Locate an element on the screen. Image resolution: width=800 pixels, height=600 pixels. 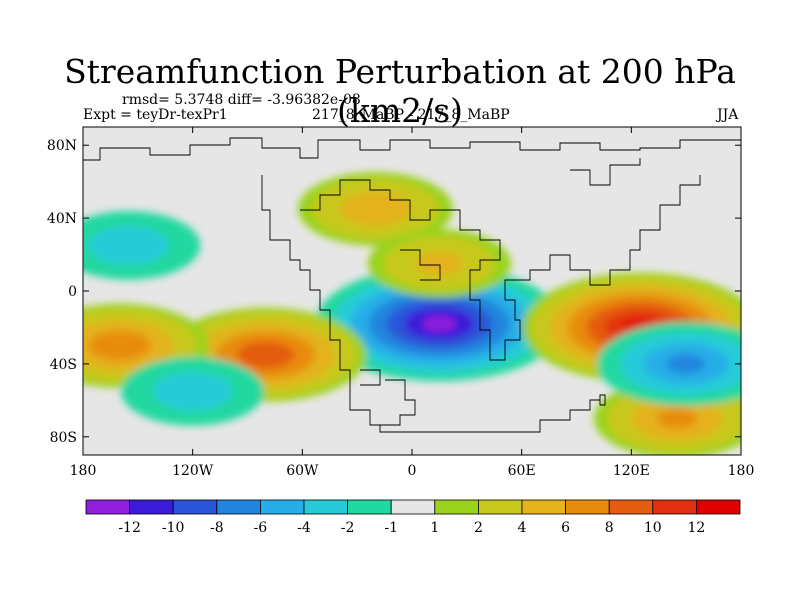
experiment-label: Expt = teyDr-texPr1 is located at coordinates (155, 115).